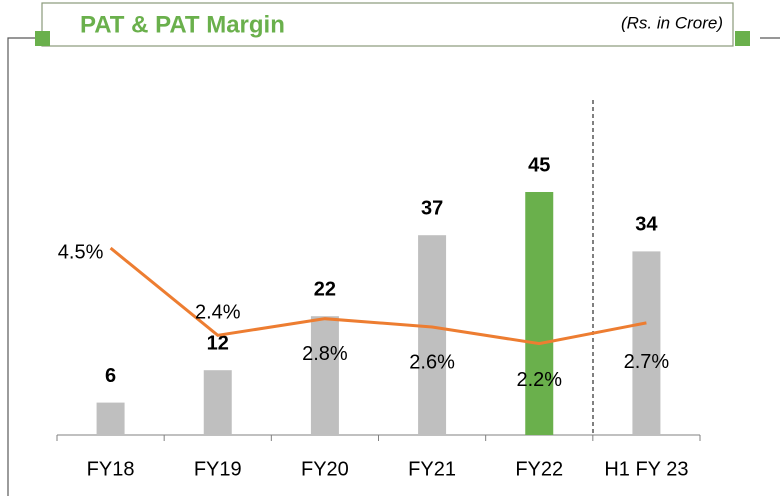 The height and width of the screenshot is (496, 780). What do you see at coordinates (218, 343) in the screenshot?
I see `bar-label: 12` at bounding box center [218, 343].